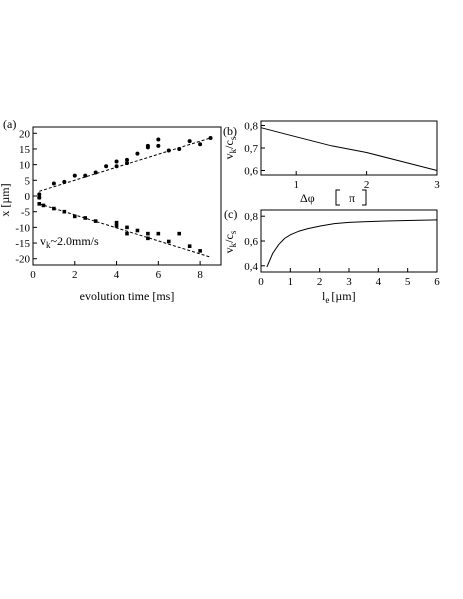 The image size is (463, 599). Describe the element at coordinates (339, 297) in the screenshot. I see `panel-c-xlabel: le [µm]` at that location.